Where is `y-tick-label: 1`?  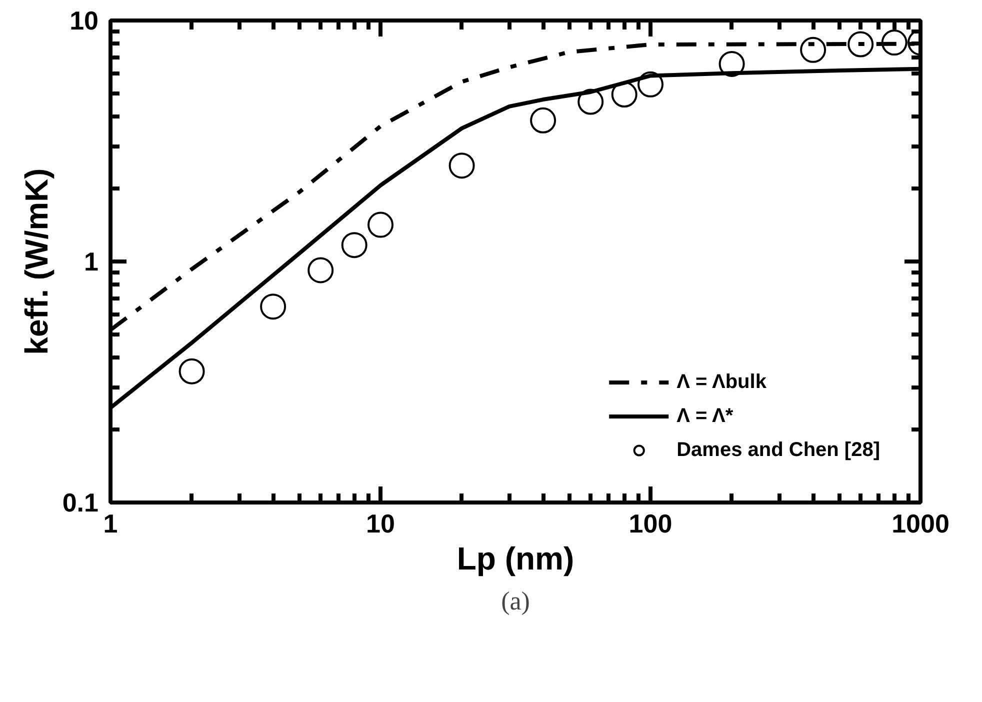
y-tick-label: 1 is located at coordinates (91, 261).